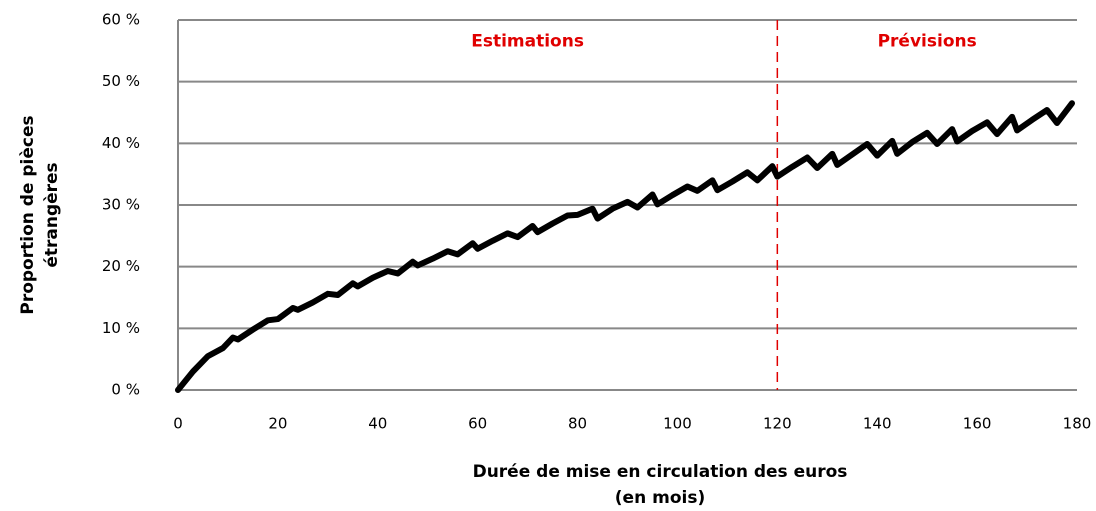 This screenshot has height=511, width=1096. Describe the element at coordinates (877, 424) in the screenshot. I see `x-tick-label: 140` at that location.